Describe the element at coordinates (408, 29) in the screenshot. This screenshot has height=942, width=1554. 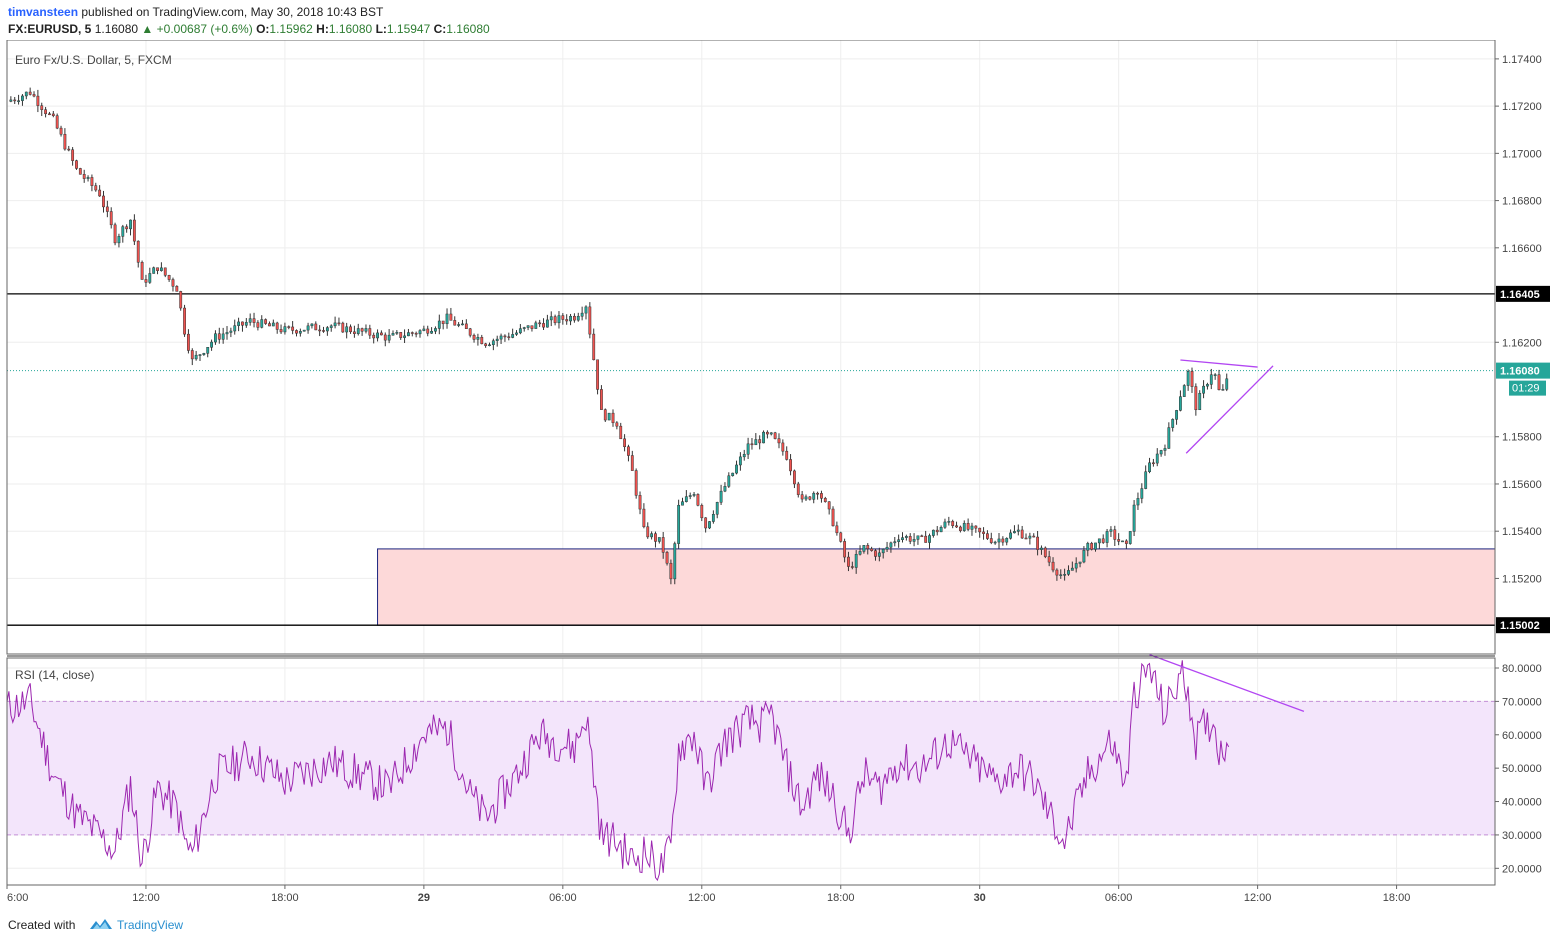
I see `low-value: 1.15947` at that location.